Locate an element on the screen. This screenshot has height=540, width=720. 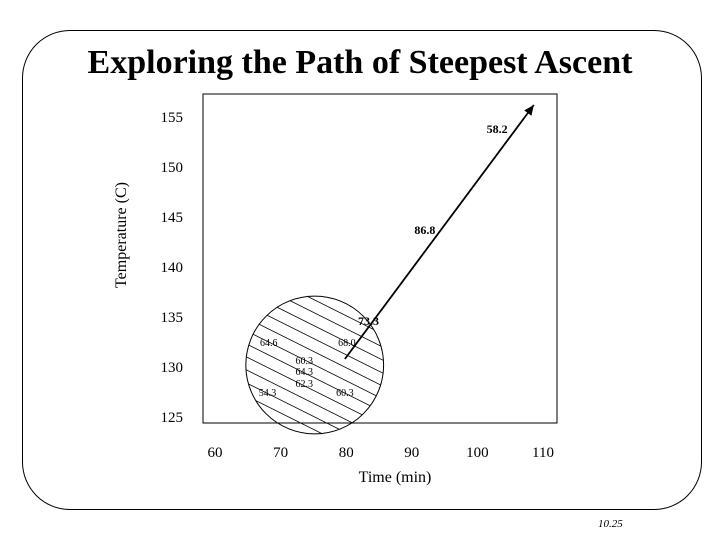
y-axis-ticks: 155 150 145 140 135 130 125 is located at coordinates (172, 268).